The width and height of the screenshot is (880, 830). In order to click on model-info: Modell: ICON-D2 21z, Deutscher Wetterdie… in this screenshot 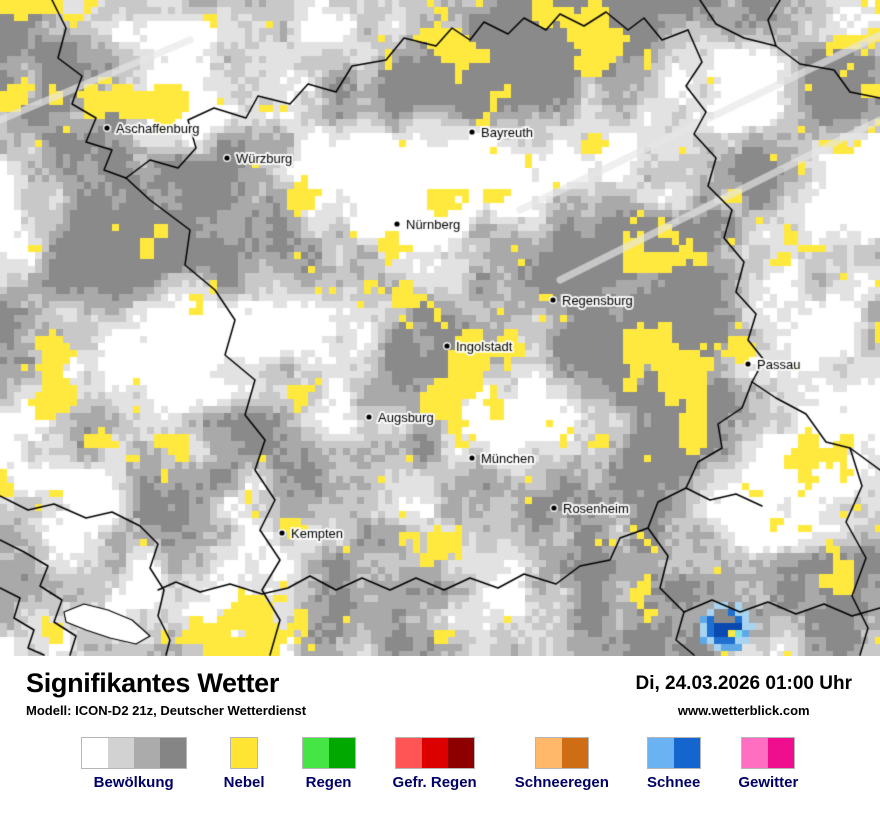, I will do `click(166, 711)`.